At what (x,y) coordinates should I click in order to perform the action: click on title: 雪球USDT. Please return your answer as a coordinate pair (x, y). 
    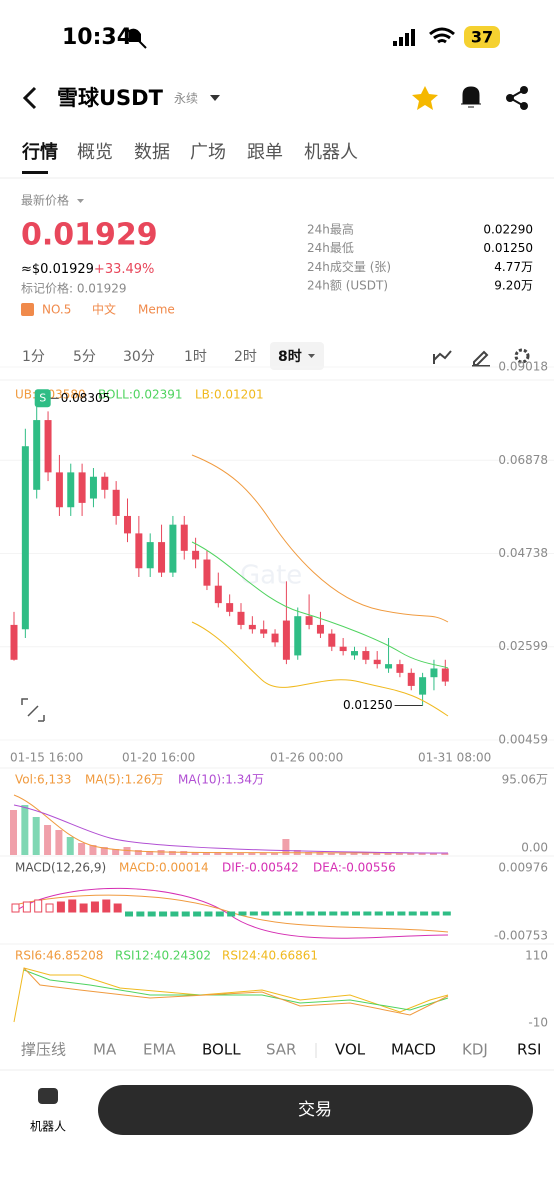
    Looking at the image, I should click on (110, 98).